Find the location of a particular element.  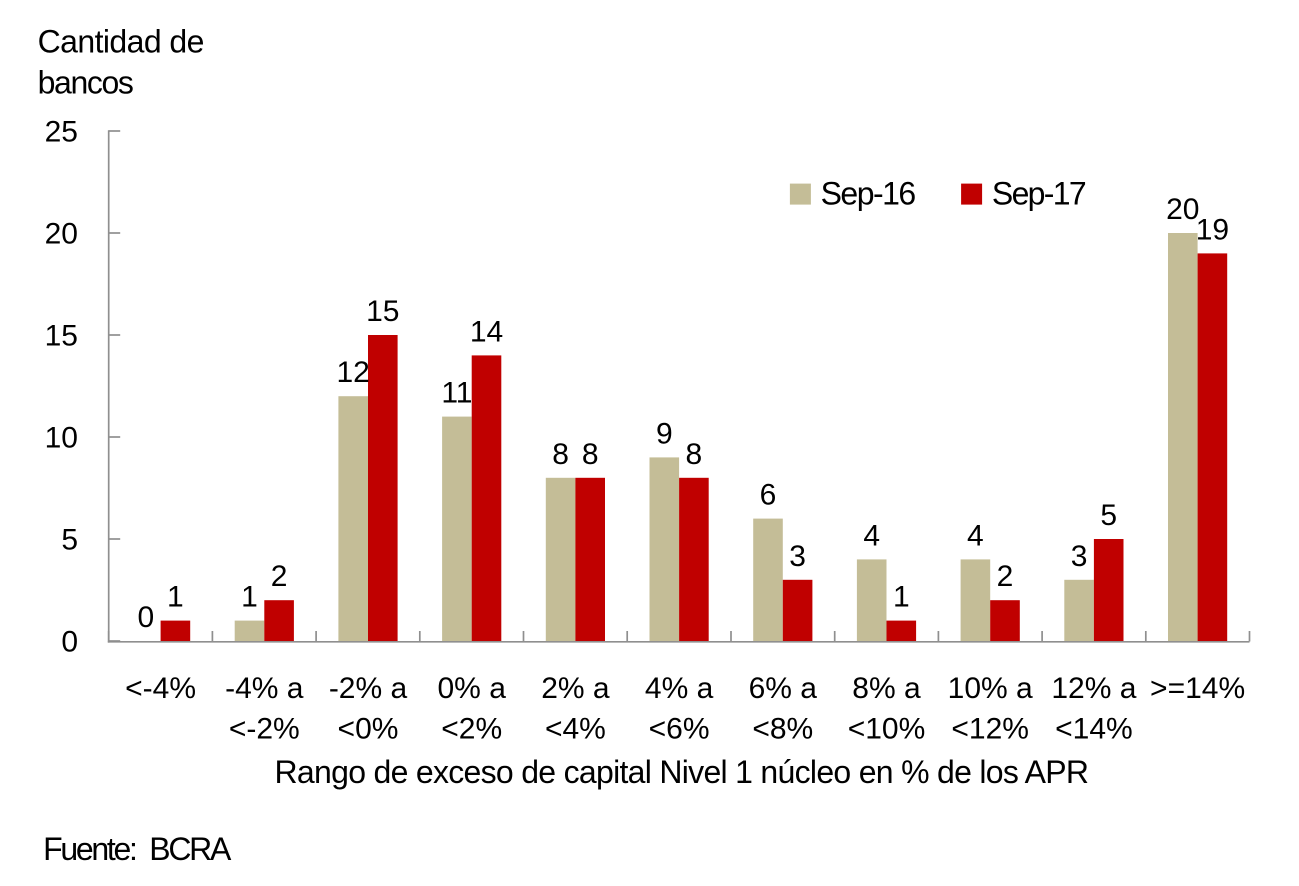

svg-text: 12% a is located at coordinates (1093, 688).